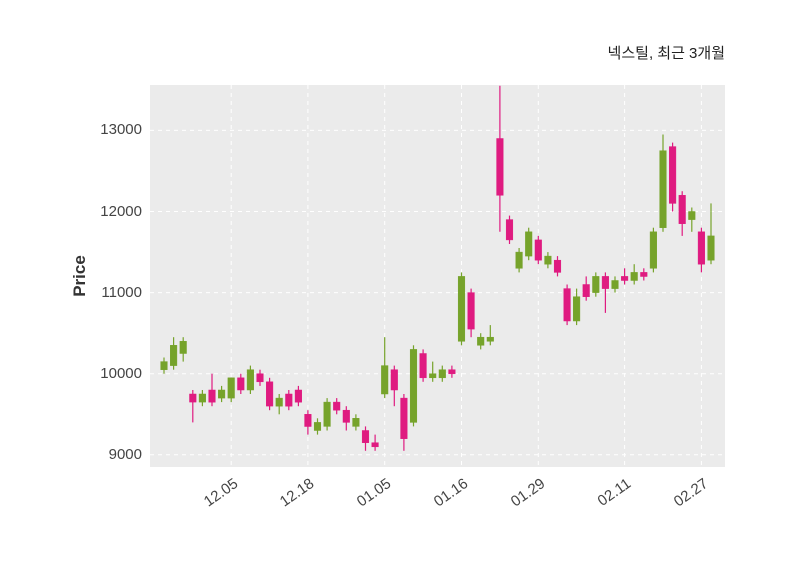  What do you see at coordinates (374, 493) in the screenshot?
I see `x-tick-label: 01.05` at bounding box center [374, 493].